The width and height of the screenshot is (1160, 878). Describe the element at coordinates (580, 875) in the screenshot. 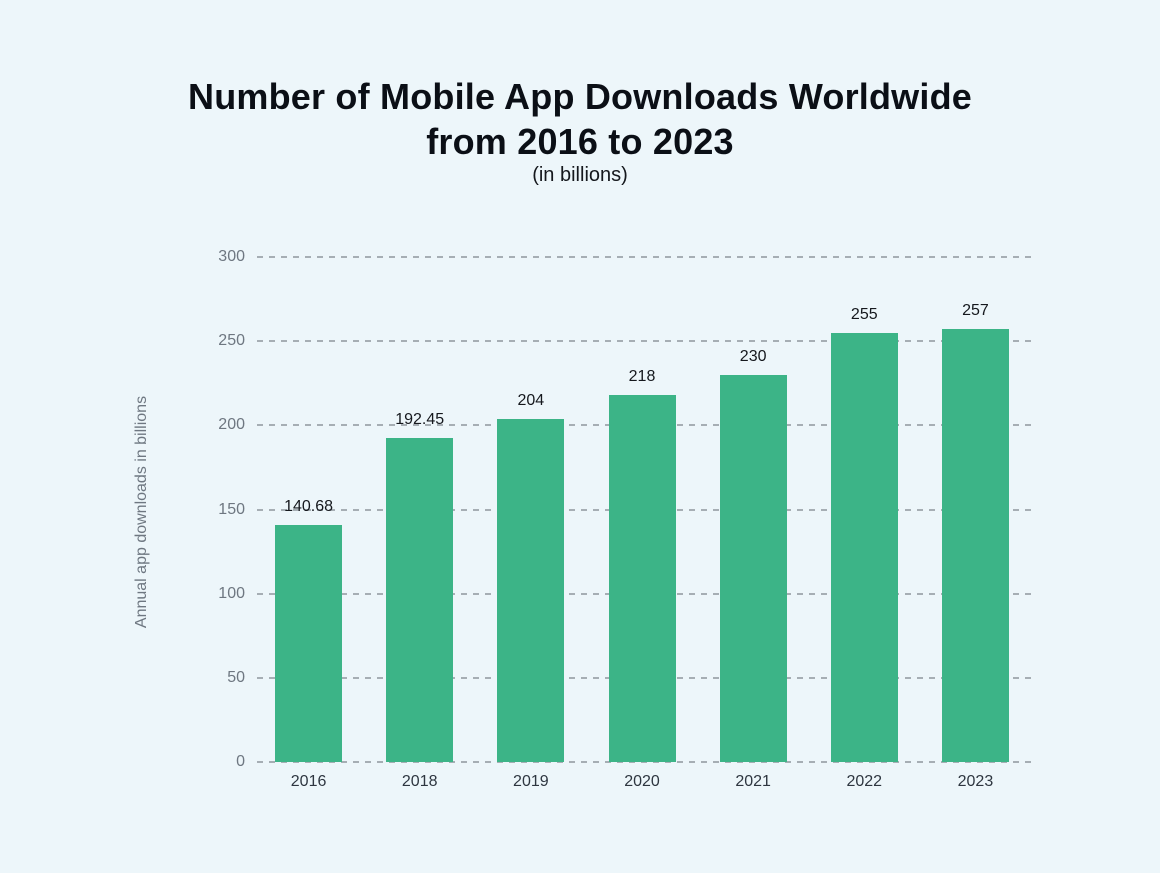

I see `bottom-edge-strip` at that location.